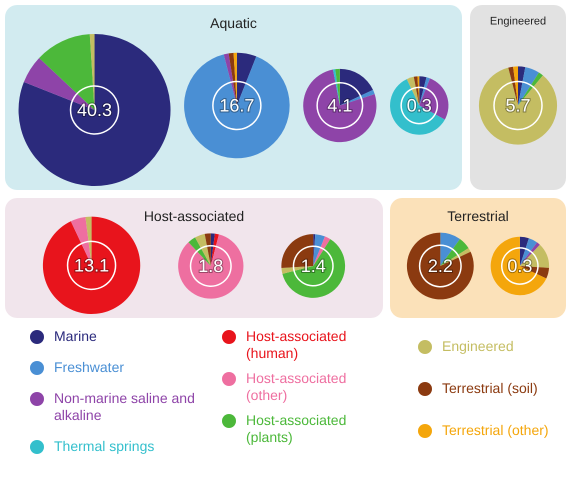 This screenshot has height=479, width=571. Describe the element at coordinates (478, 216) in the screenshot. I see `chart-title: Terrestrial` at that location.